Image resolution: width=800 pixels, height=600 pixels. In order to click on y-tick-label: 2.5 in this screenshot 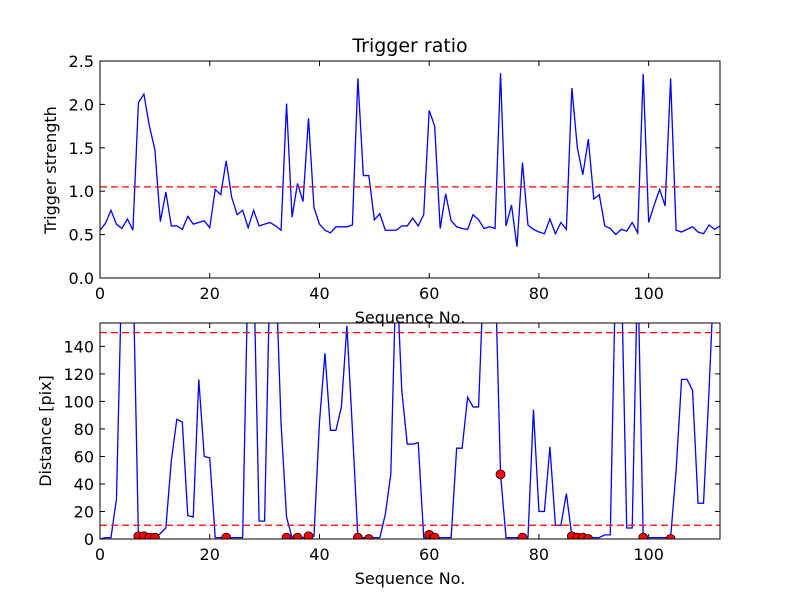, I will do `click(81, 61)`.